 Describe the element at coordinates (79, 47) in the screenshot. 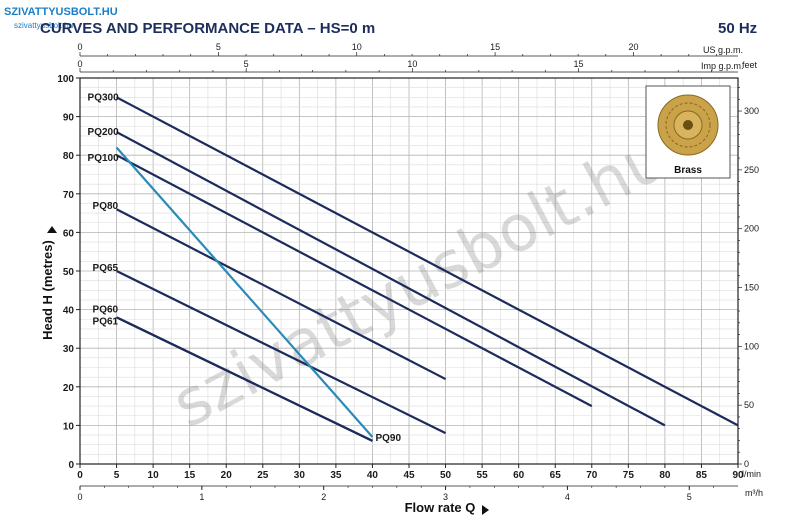

I see `us-gpm-tick-label: 0` at that location.